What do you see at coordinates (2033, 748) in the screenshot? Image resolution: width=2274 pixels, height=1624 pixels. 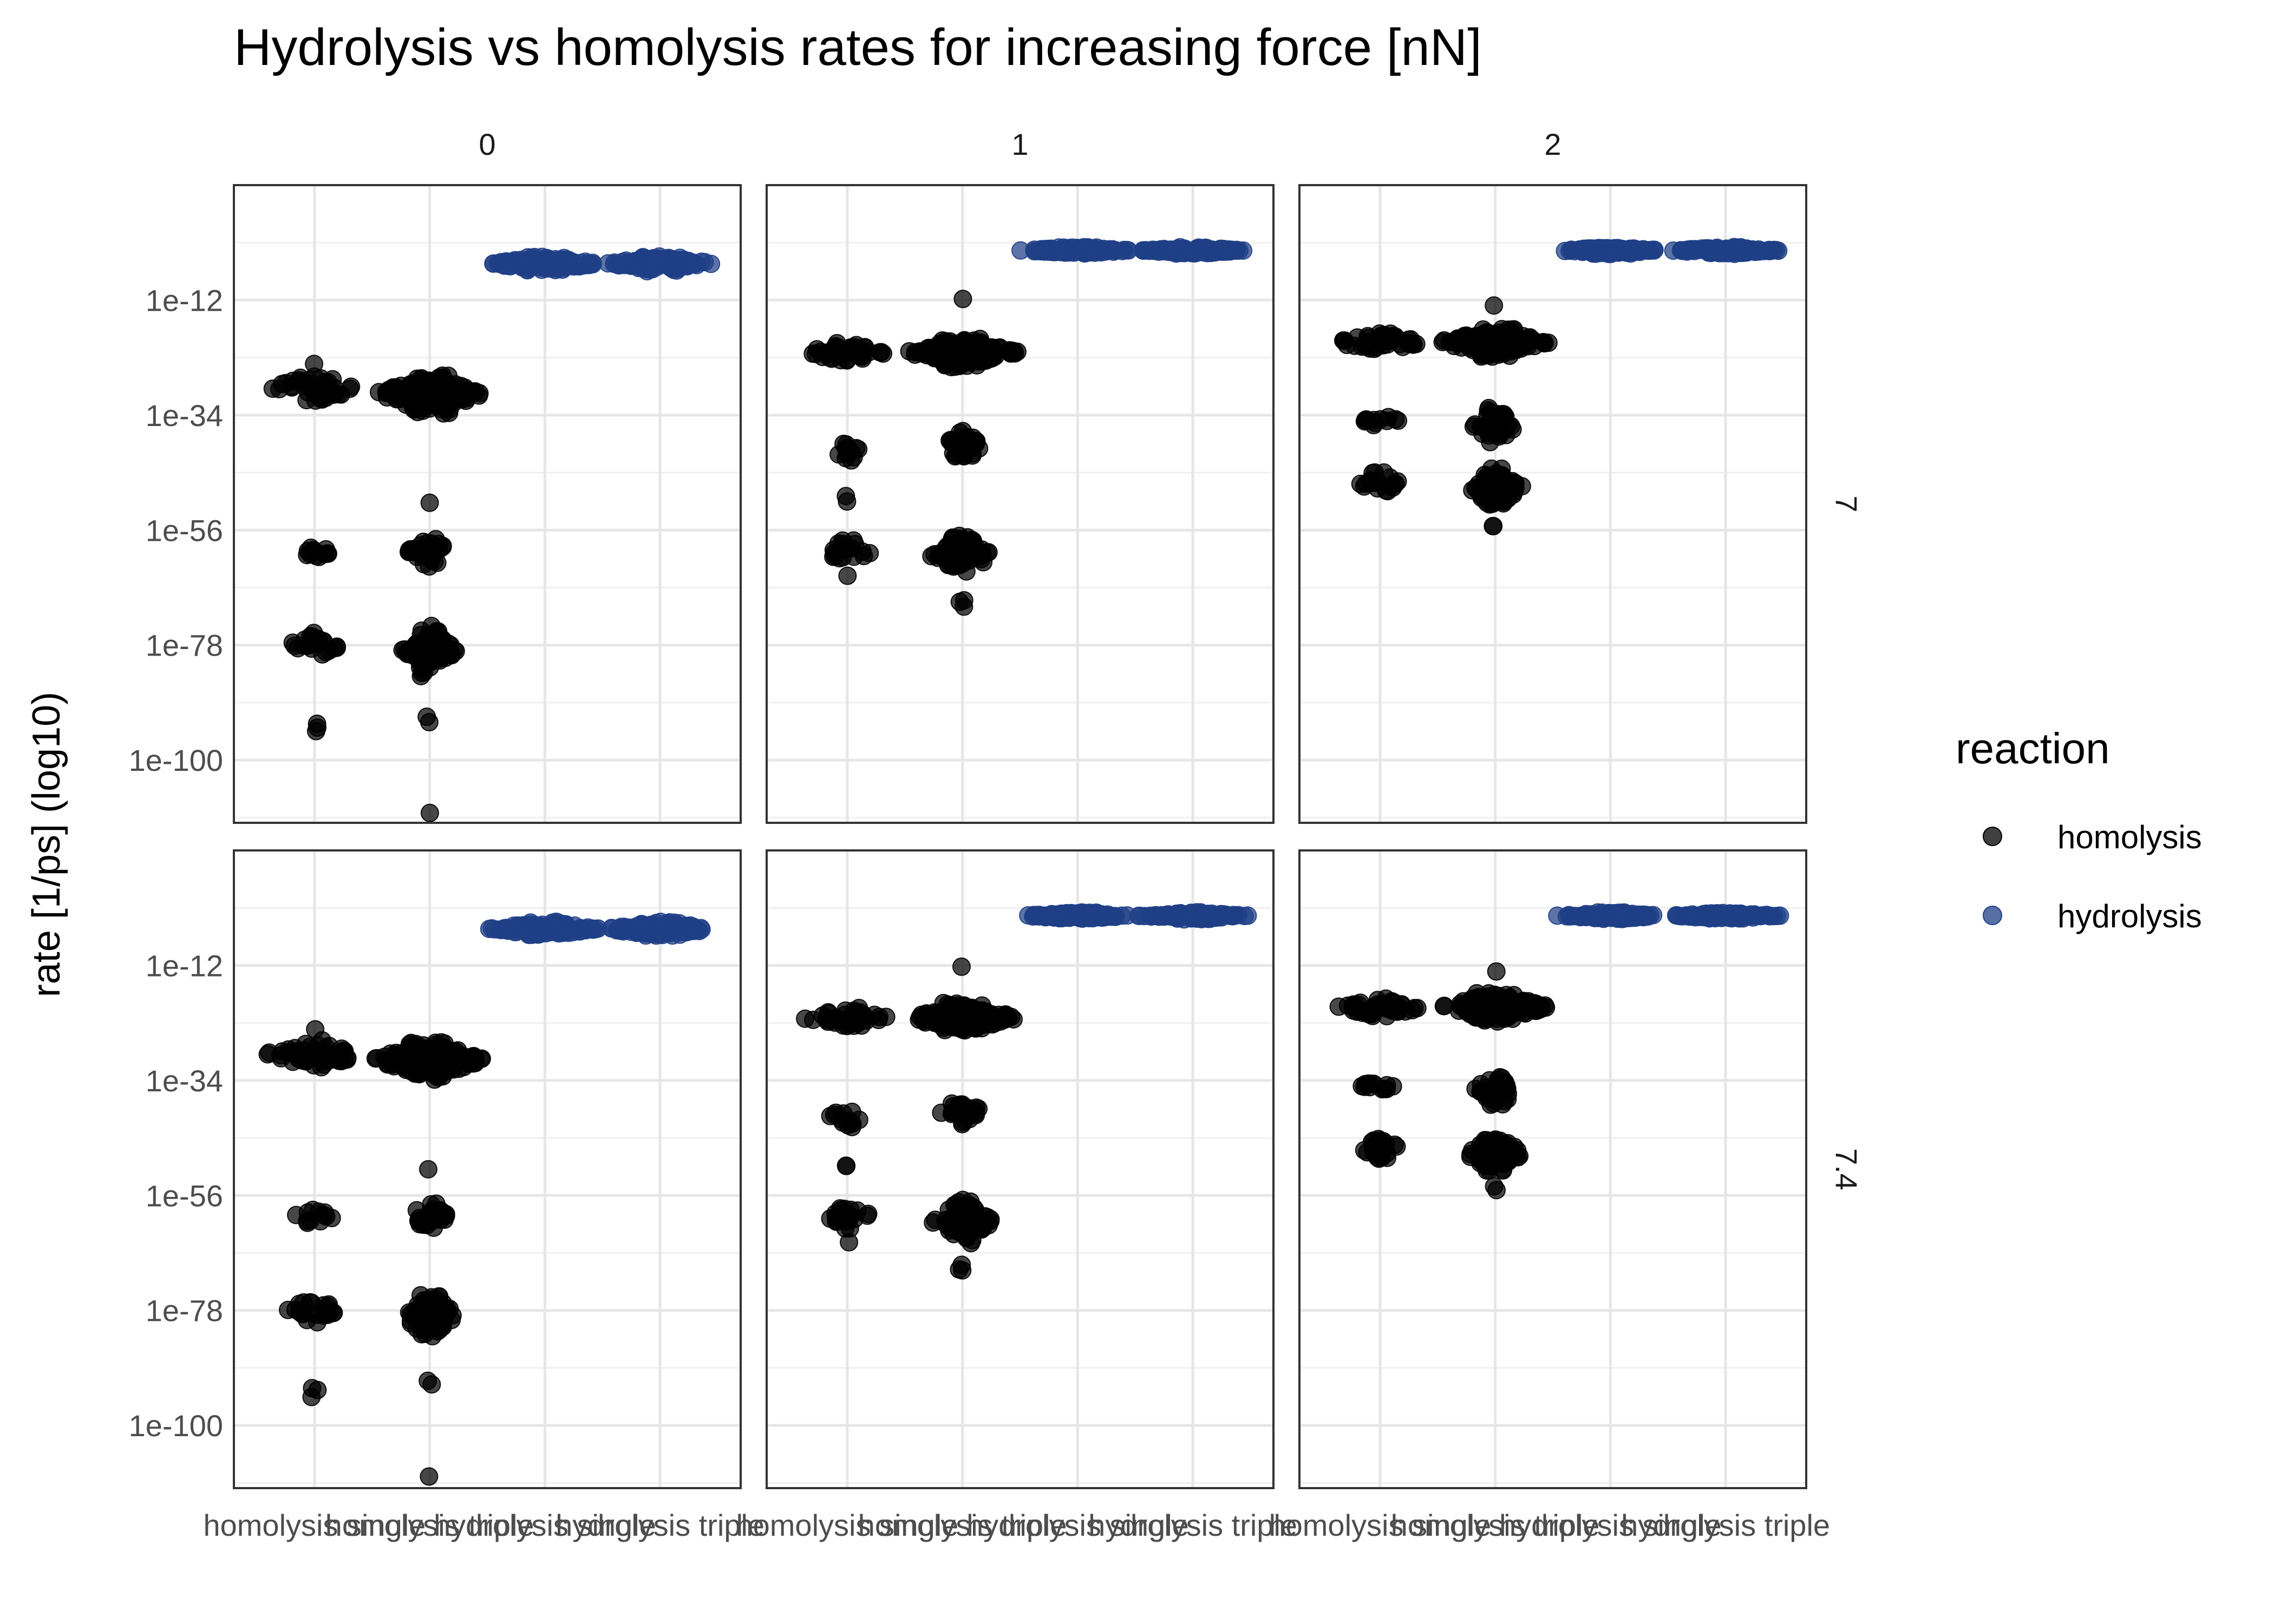 I see `legend-title: reaction` at bounding box center [2033, 748].